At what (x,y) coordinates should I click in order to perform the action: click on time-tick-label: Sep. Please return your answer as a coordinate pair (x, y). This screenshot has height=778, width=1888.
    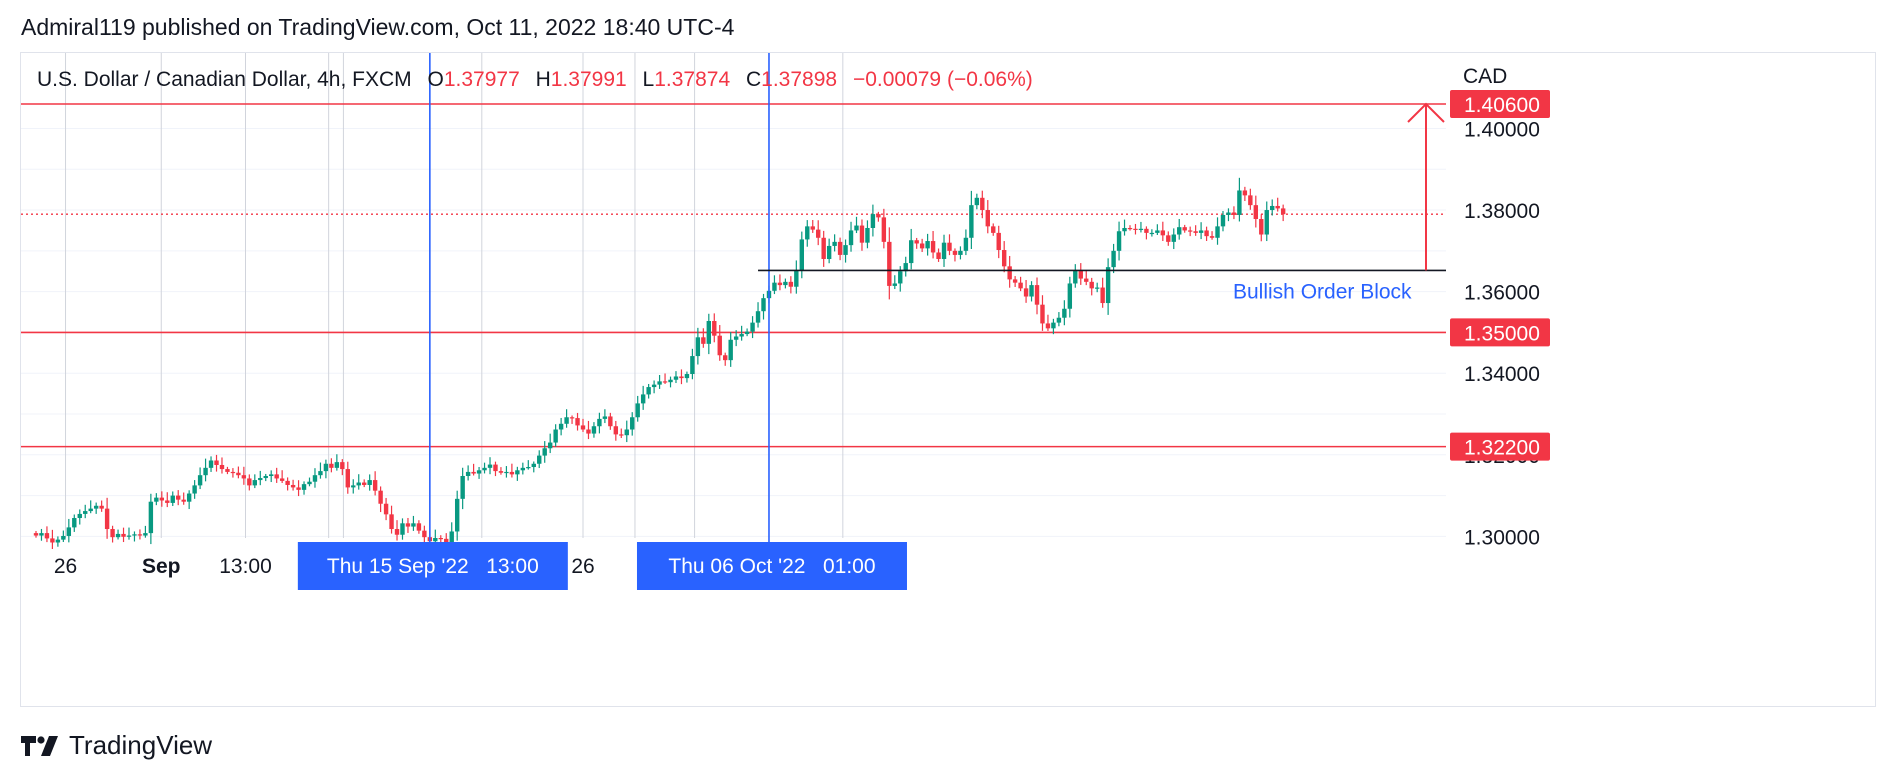
    Looking at the image, I should click on (161, 566).